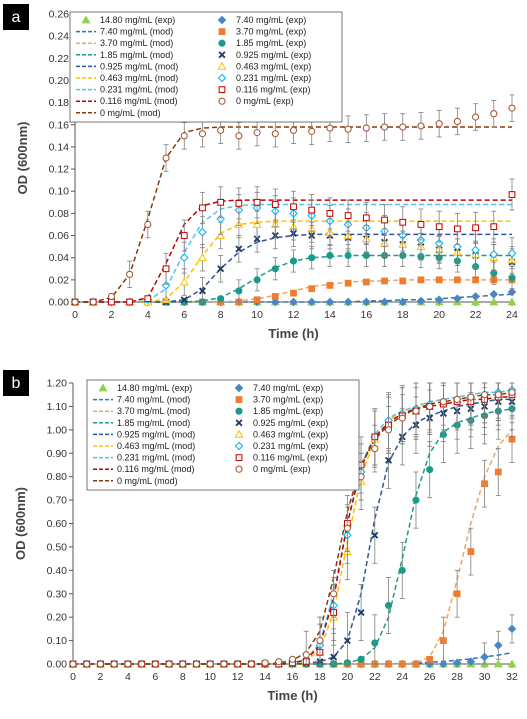 Image resolution: width=527 pixels, height=719 pixels. What do you see at coordinates (57, 430) in the screenshot?
I see `y-tick-label: 1.00` at bounding box center [57, 430].